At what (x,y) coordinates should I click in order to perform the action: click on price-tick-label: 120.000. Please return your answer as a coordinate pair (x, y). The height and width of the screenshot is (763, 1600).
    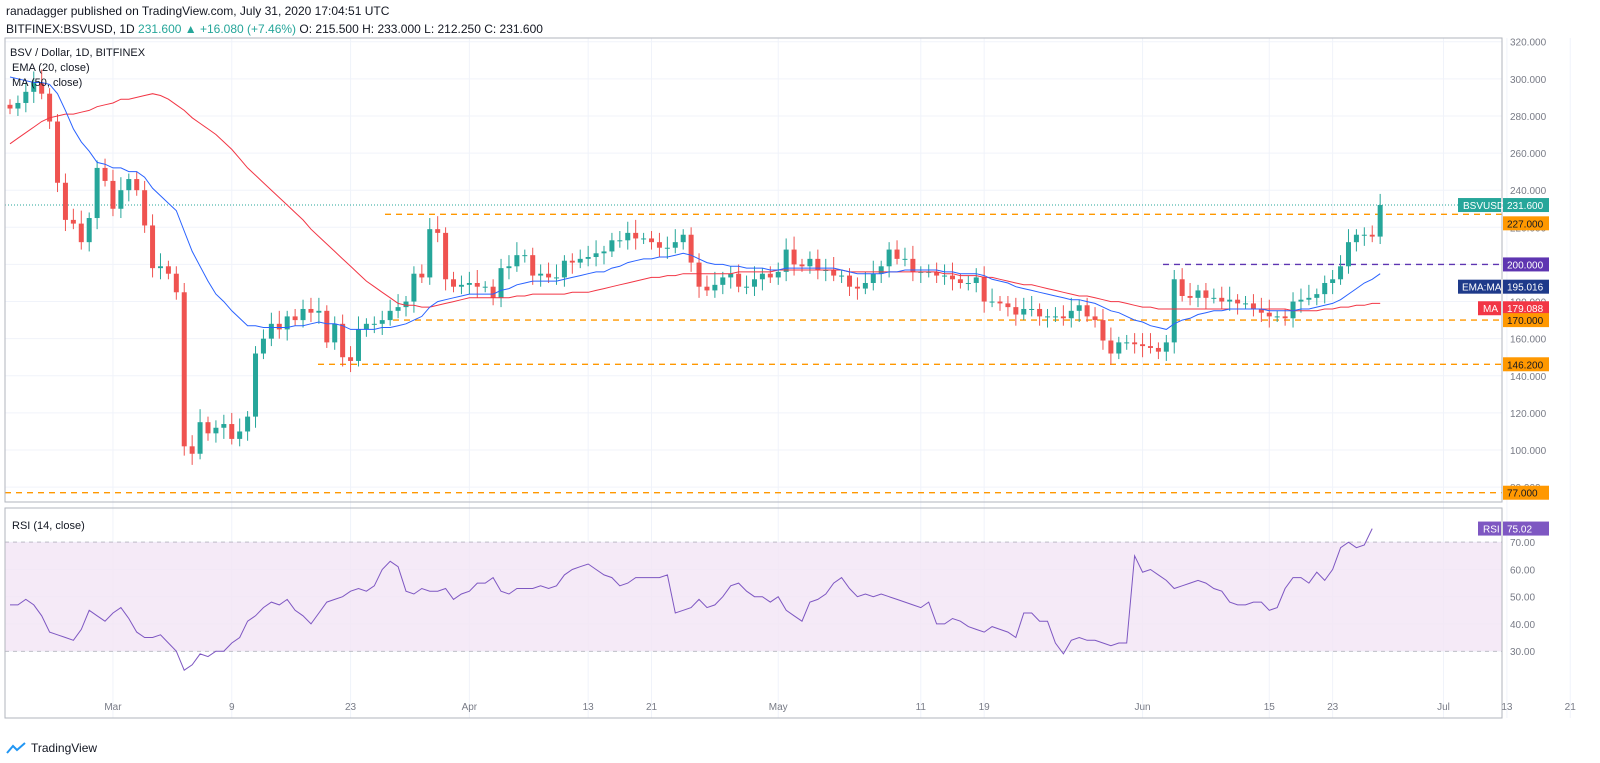
    Looking at the image, I should click on (1528, 414).